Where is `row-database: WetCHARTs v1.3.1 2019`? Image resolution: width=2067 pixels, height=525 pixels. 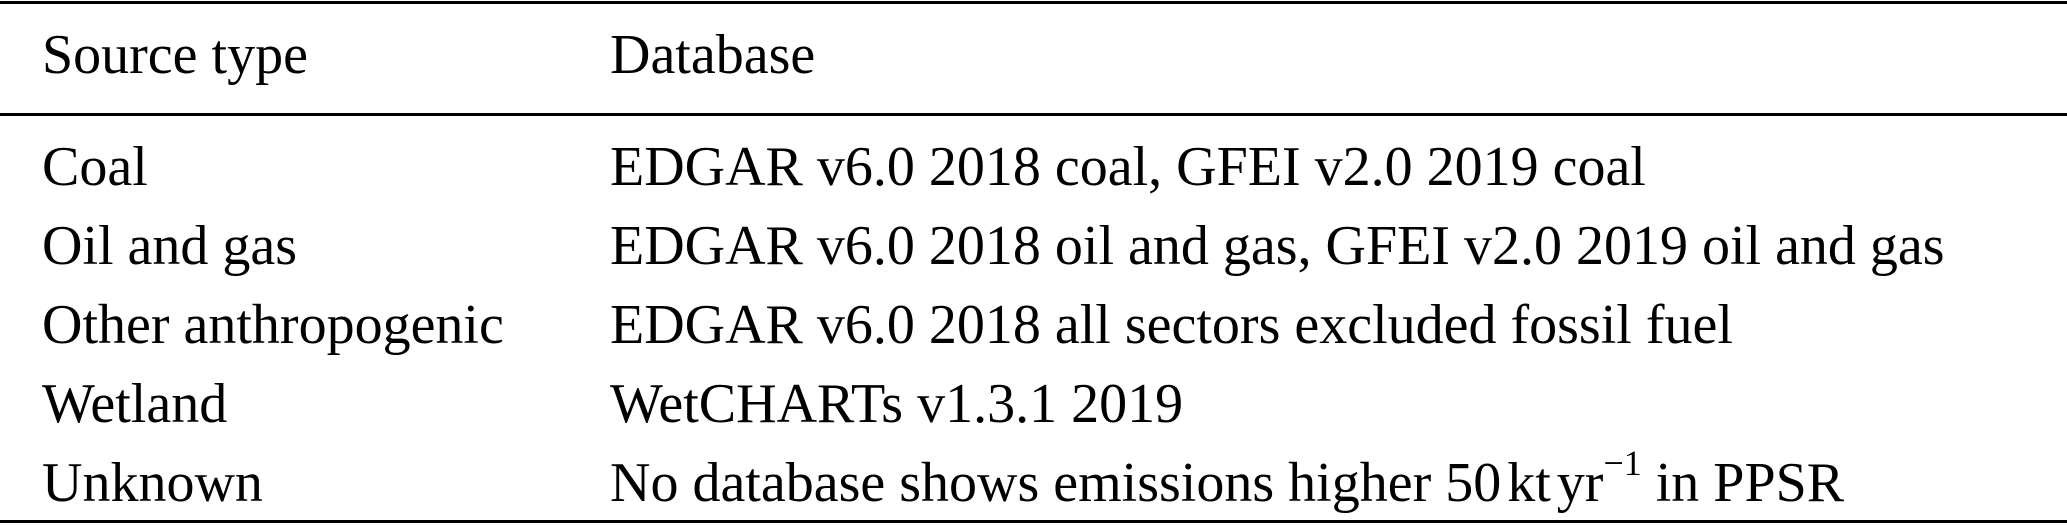
row-database: WetCHARTs v1.3.1 2019 is located at coordinates (897, 404).